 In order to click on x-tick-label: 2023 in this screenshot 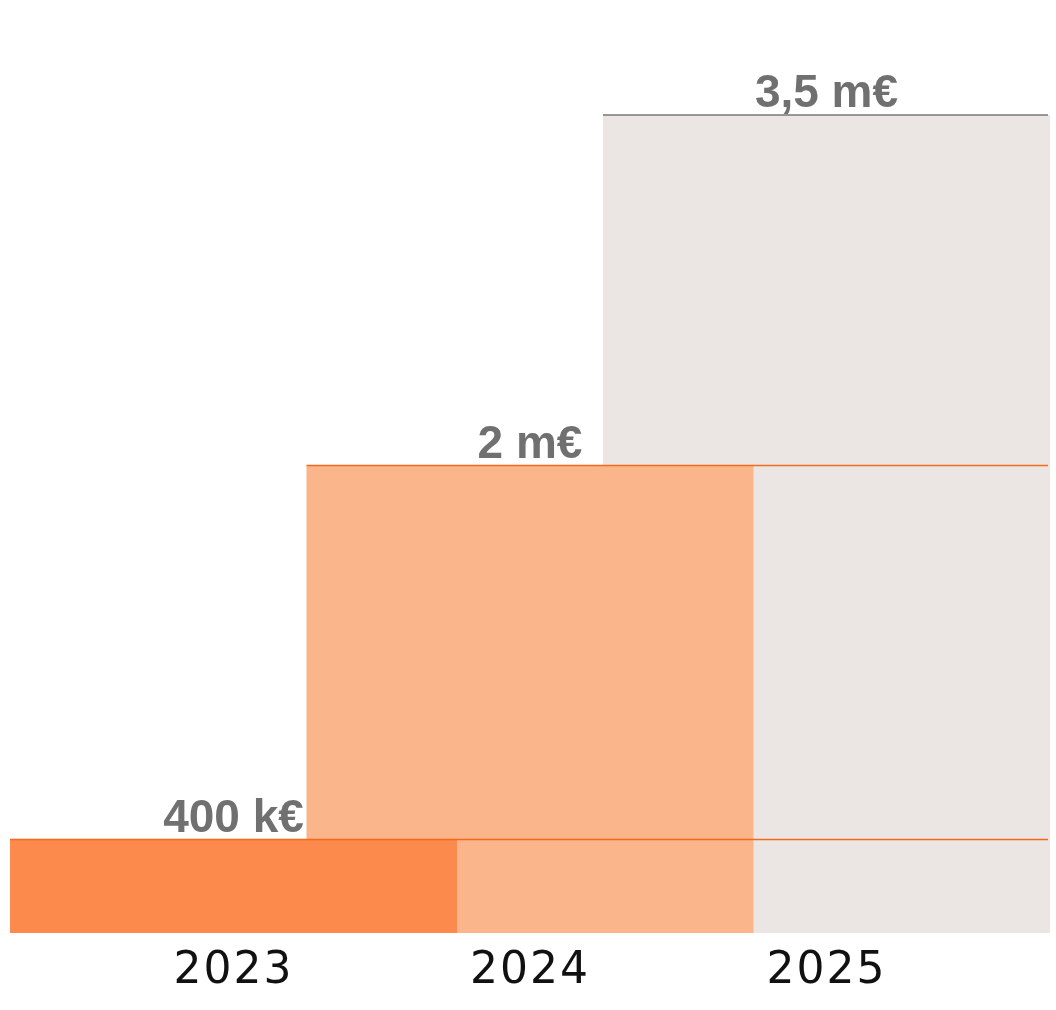, I will do `click(233, 967)`.